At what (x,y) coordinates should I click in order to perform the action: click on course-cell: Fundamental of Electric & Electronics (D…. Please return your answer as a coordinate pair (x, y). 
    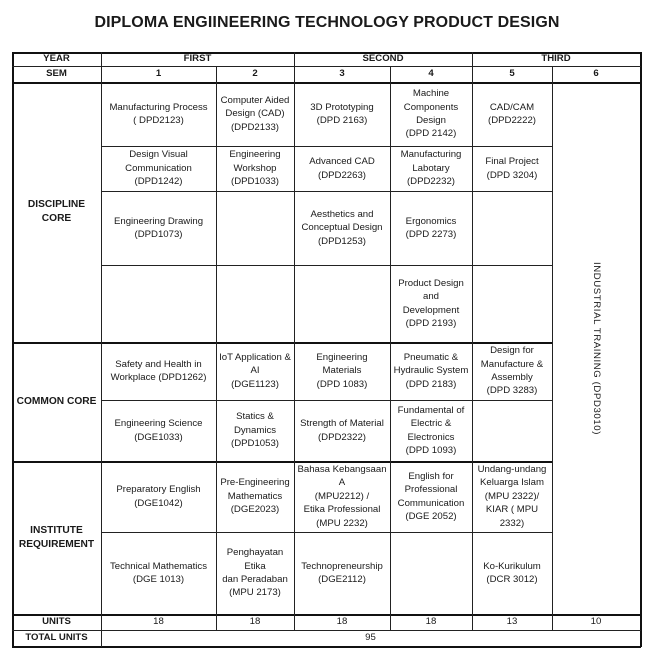
    Looking at the image, I should click on (431, 430).